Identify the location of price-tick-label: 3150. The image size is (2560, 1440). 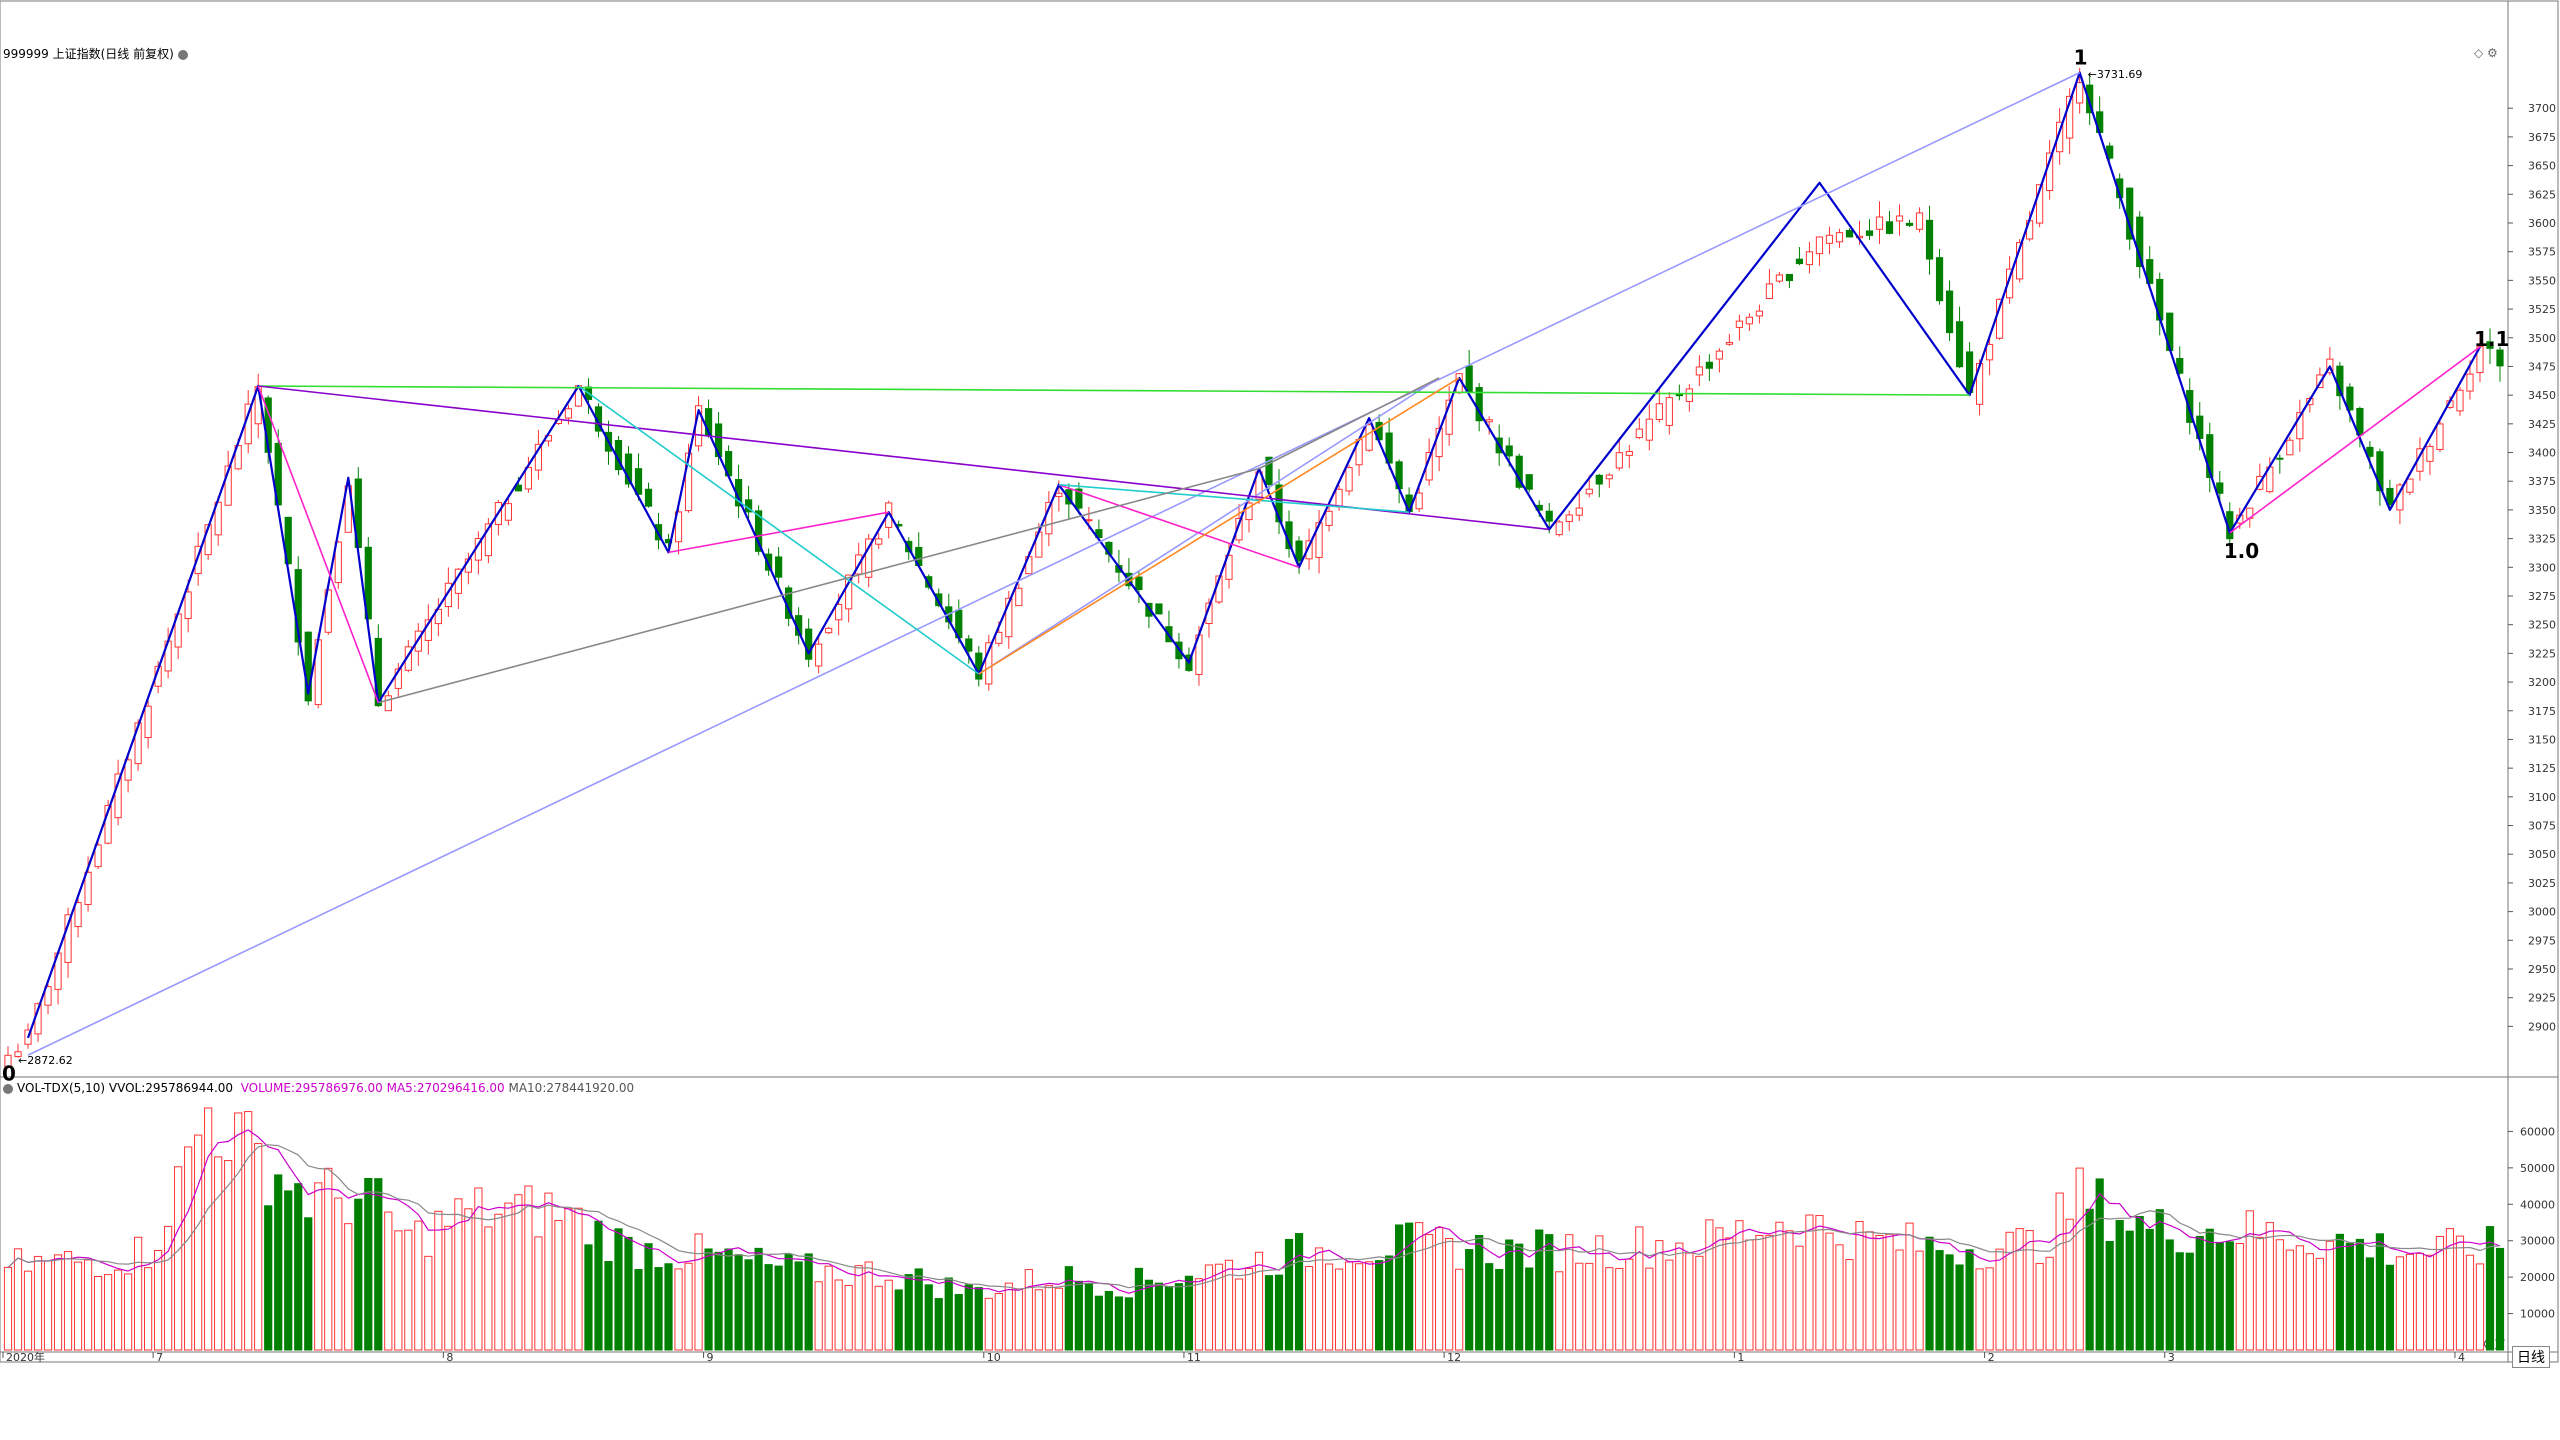
(2542, 739).